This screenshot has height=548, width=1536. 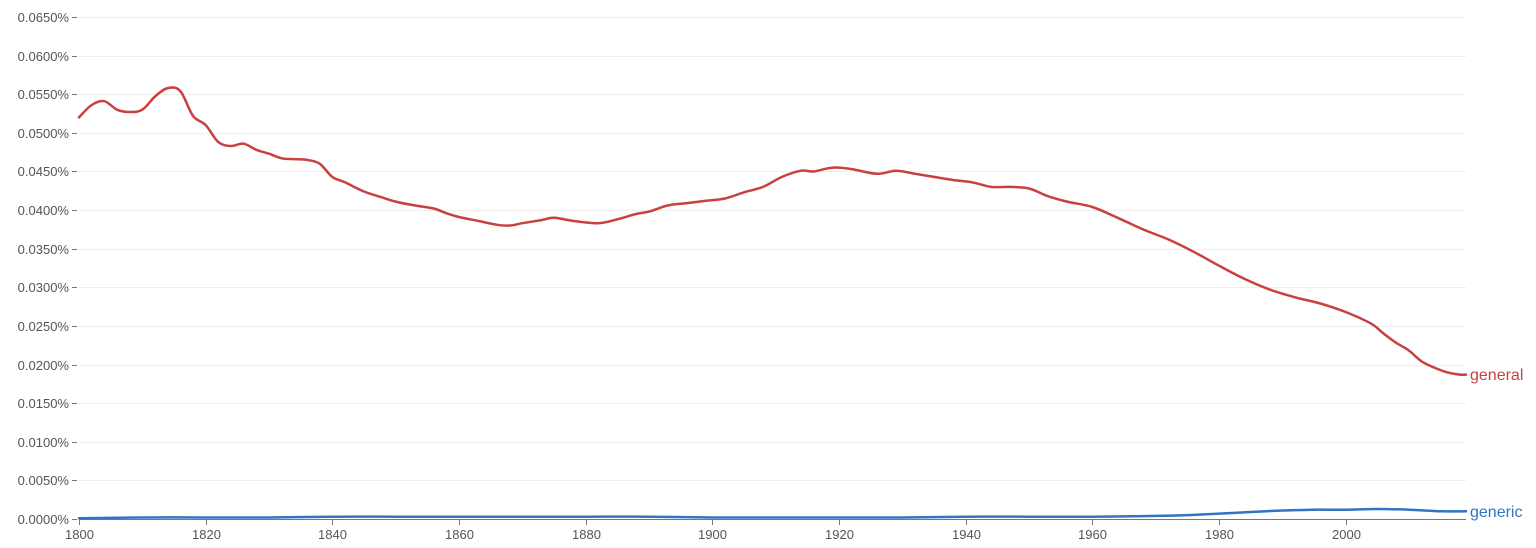 What do you see at coordinates (966, 534) in the screenshot?
I see `x-tick-label: 1940` at bounding box center [966, 534].